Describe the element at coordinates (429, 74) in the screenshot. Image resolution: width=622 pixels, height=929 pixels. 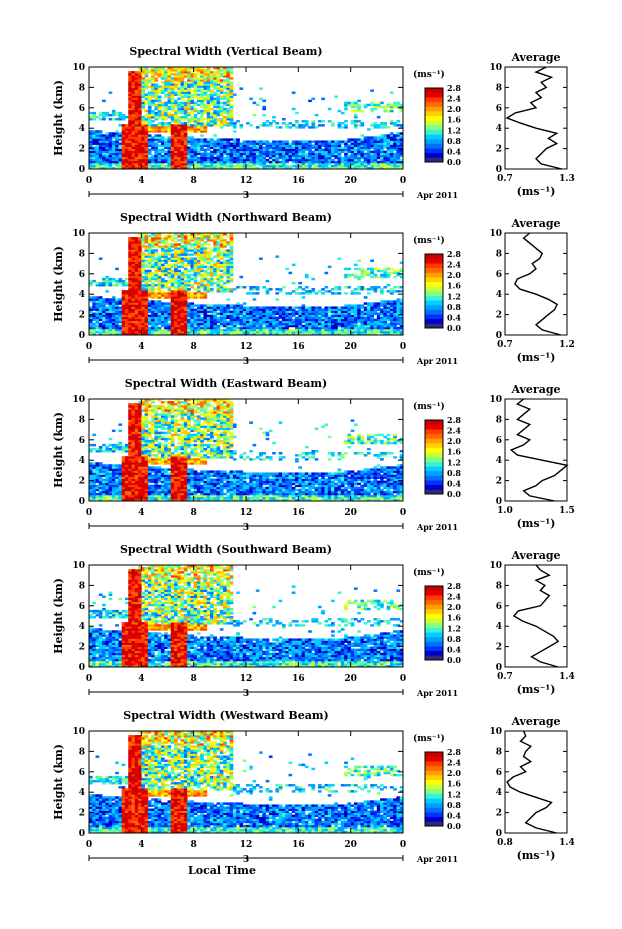
I see `colorbar-unit: (ms⁻¹)` at that location.